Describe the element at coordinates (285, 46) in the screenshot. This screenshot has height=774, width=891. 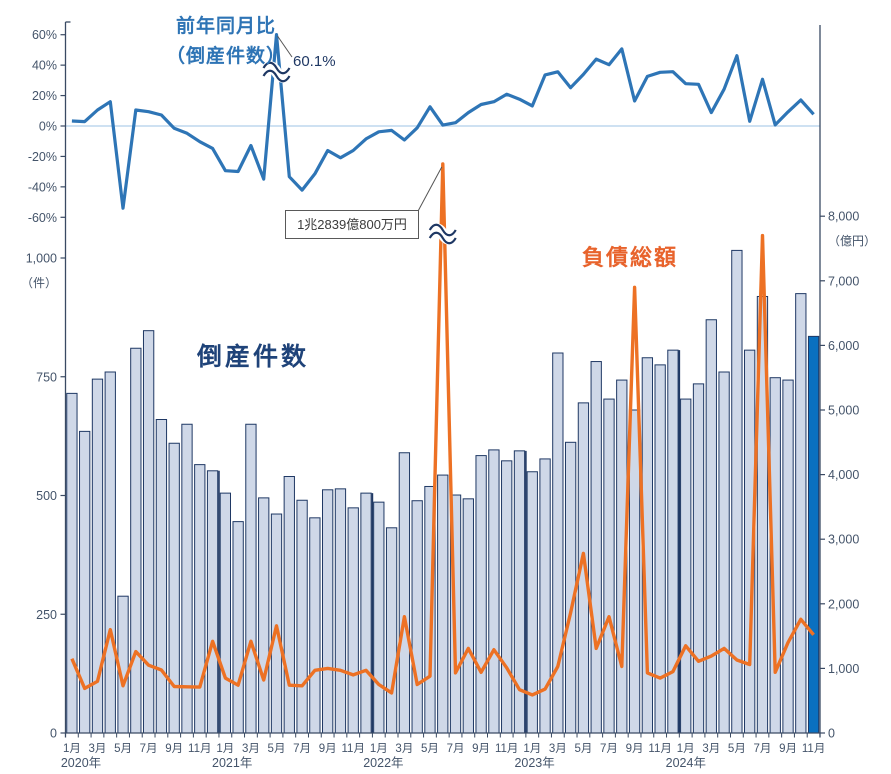
I see `yoy-peak-pointer-line` at that location.